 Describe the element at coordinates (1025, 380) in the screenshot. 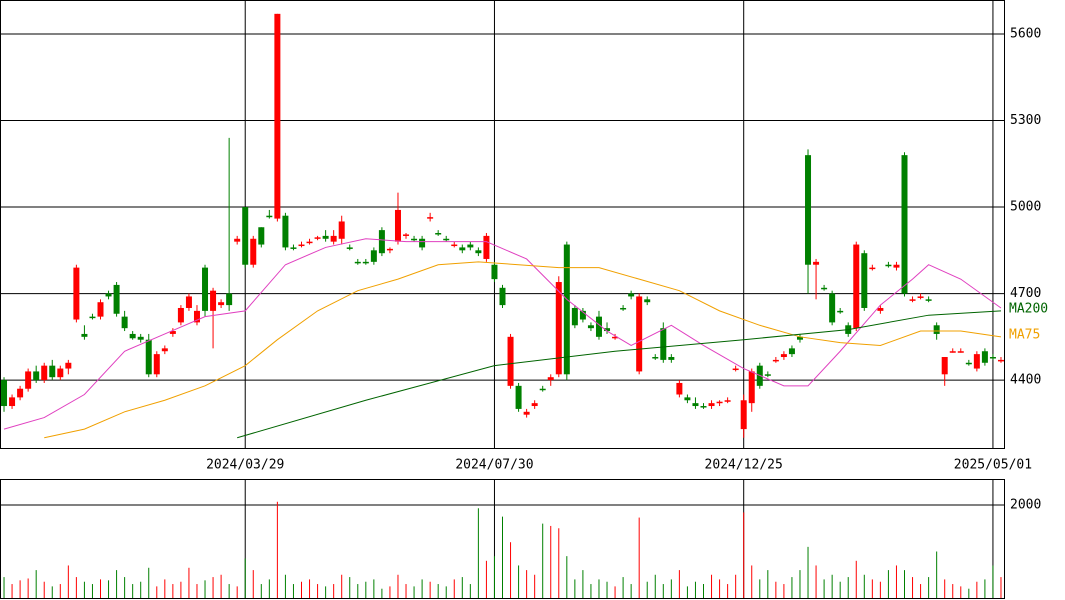

I see `y-tick-label: 4400` at that location.